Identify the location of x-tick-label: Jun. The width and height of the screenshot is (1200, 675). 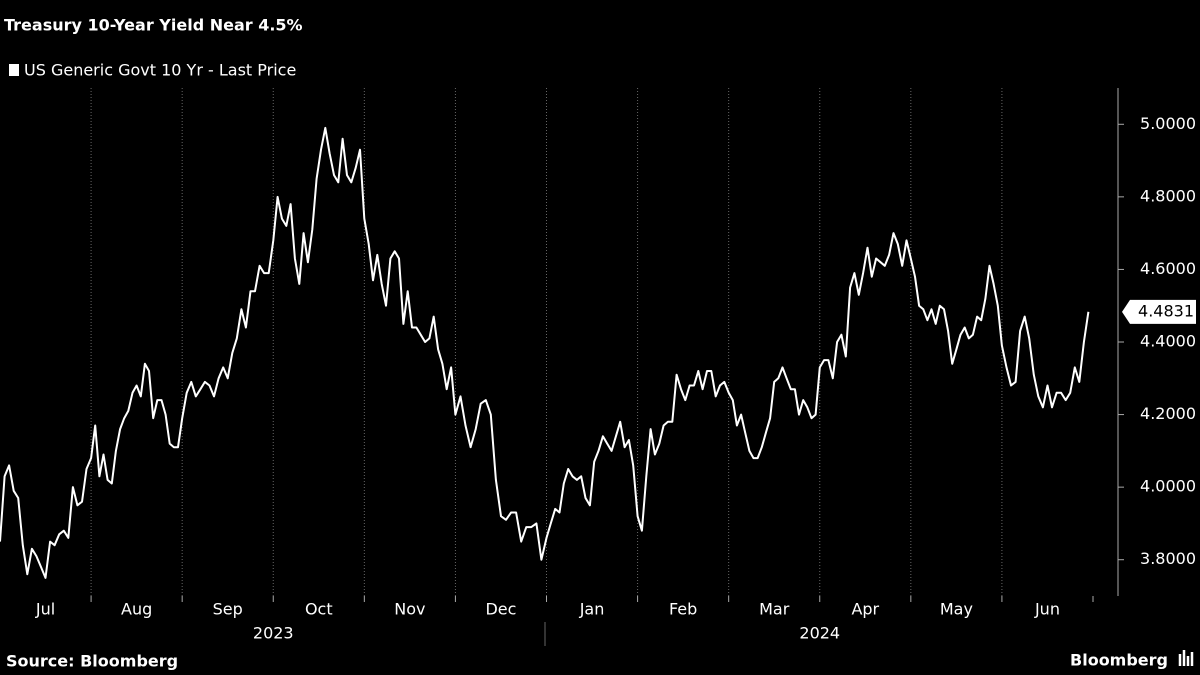
(1047, 609).